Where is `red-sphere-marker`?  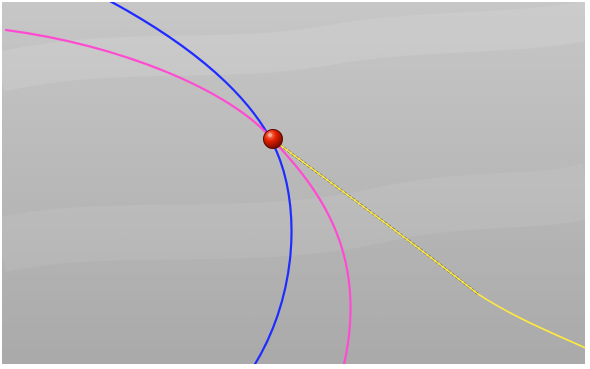
red-sphere-marker is located at coordinates (273, 139).